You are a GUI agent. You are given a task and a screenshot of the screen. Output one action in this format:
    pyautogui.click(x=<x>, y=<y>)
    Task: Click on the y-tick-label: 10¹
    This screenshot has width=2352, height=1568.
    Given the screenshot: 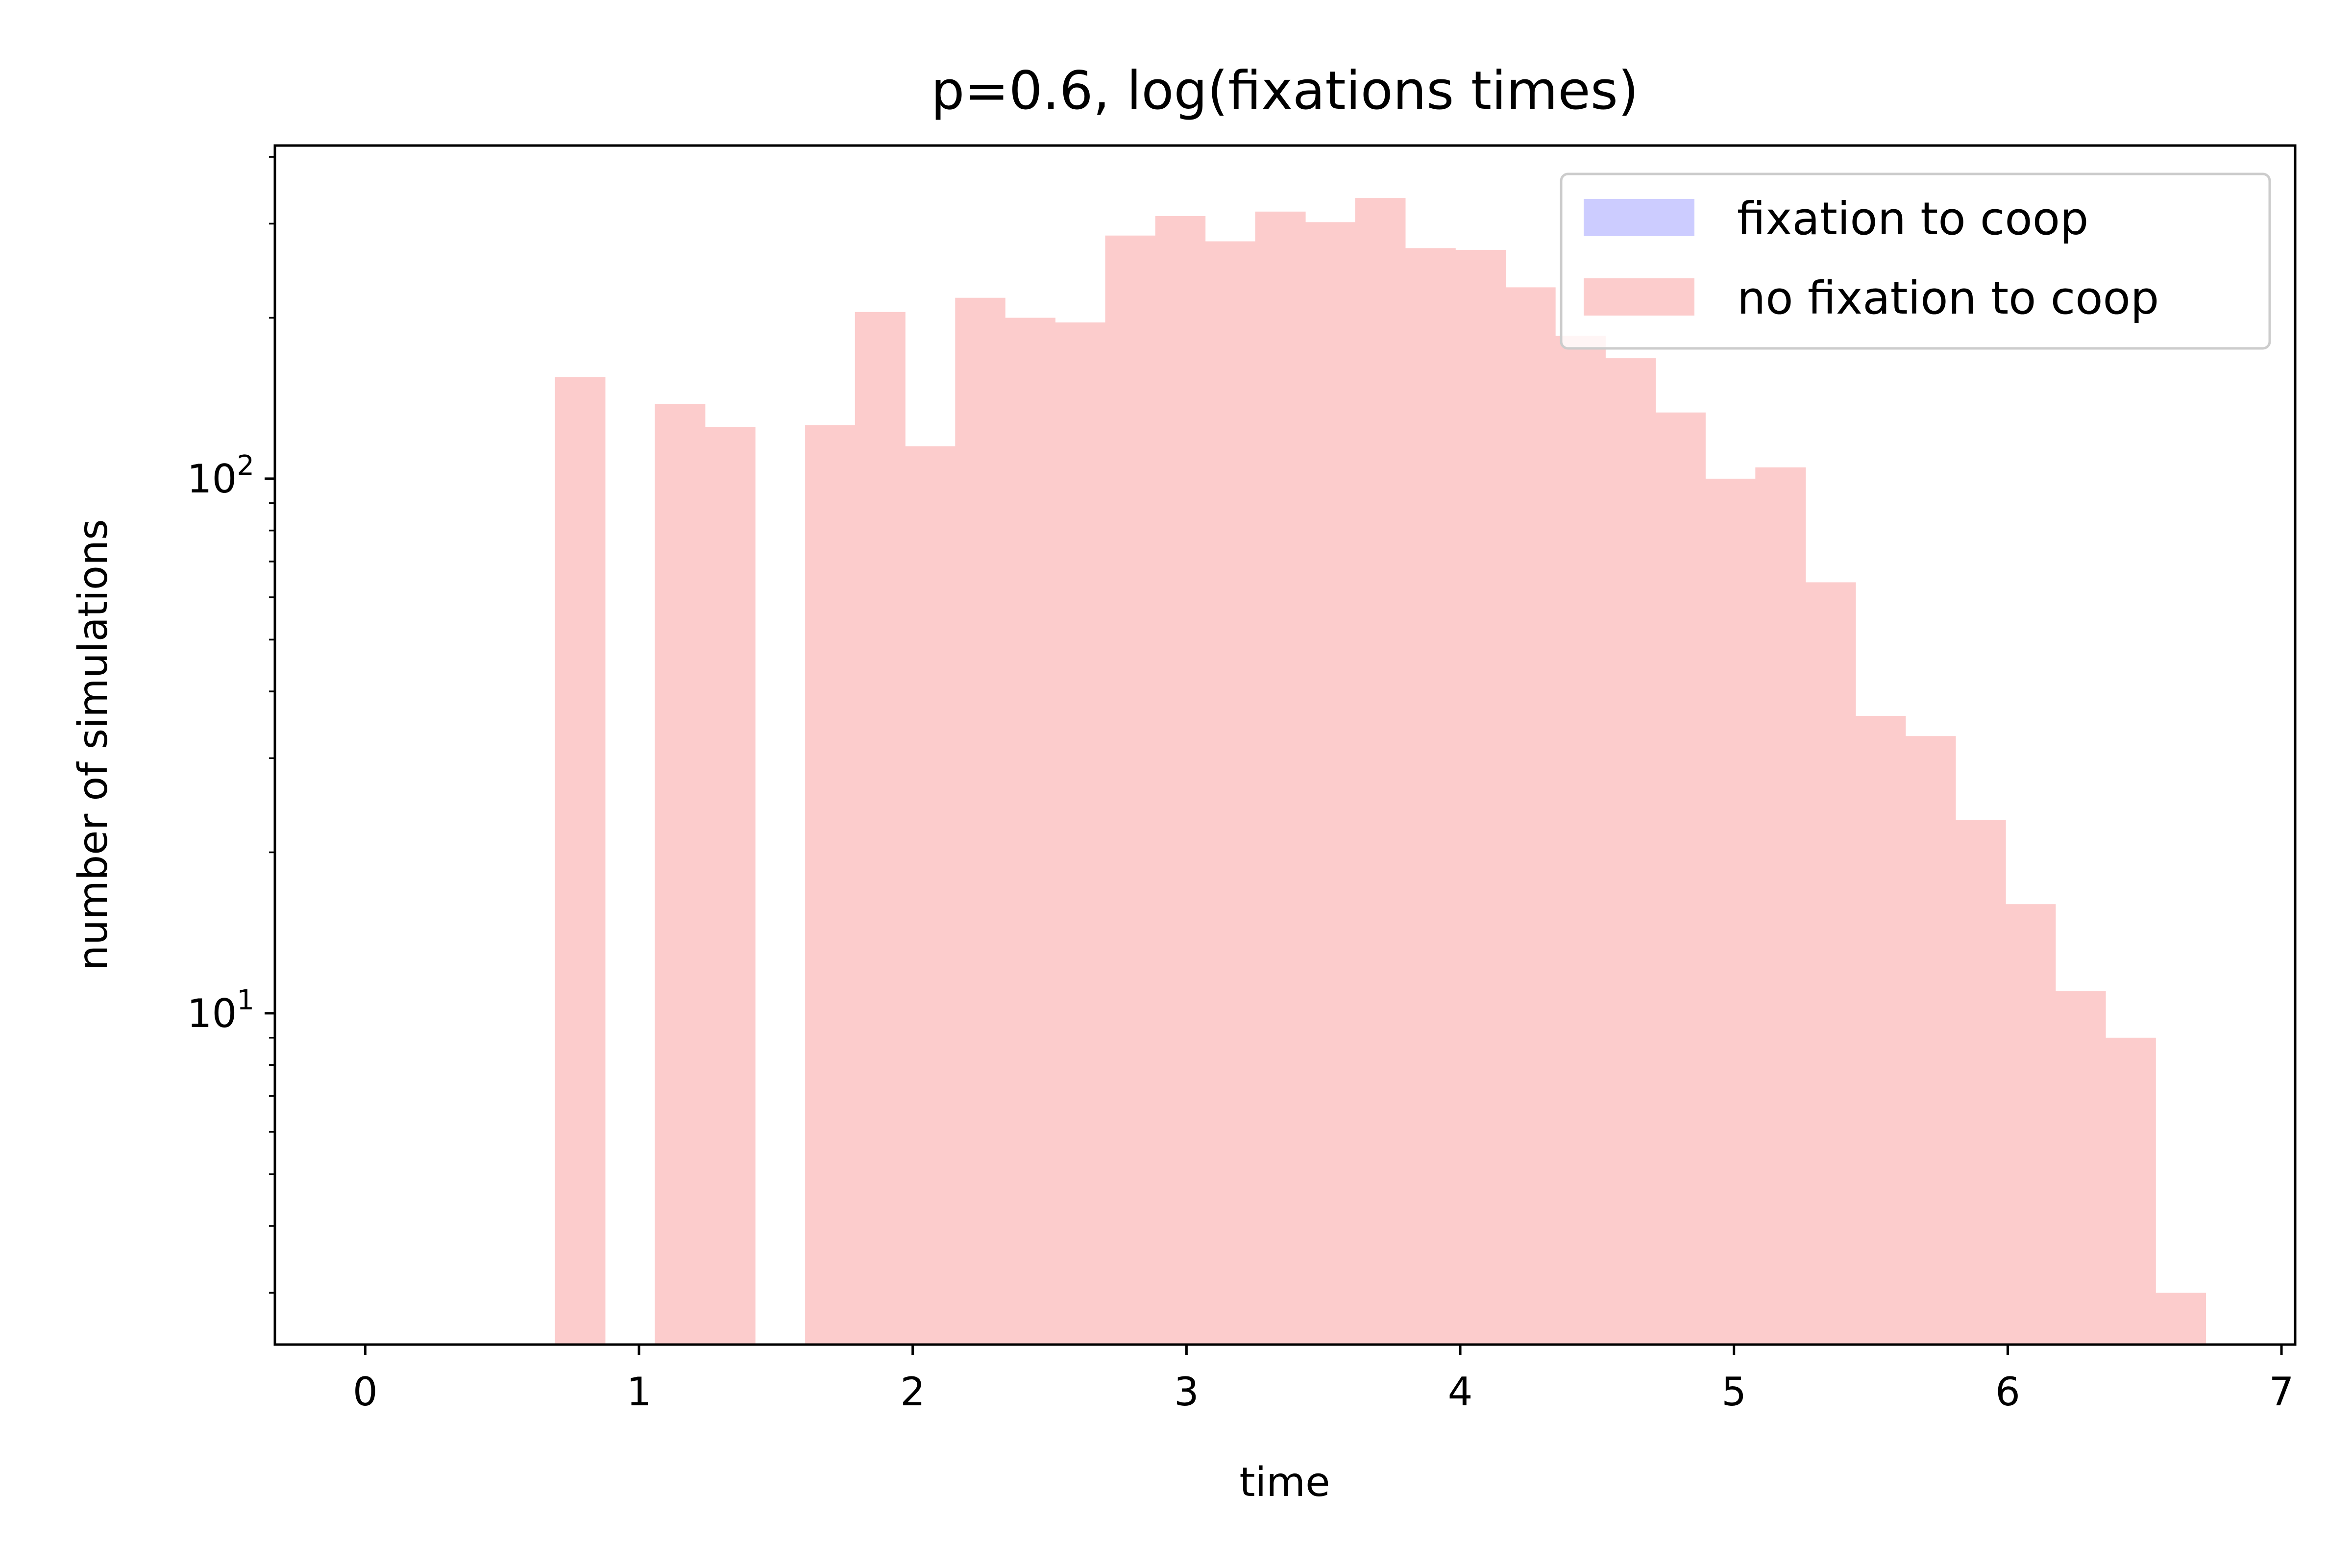 What is the action you would take?
    pyautogui.click(x=220, y=1010)
    